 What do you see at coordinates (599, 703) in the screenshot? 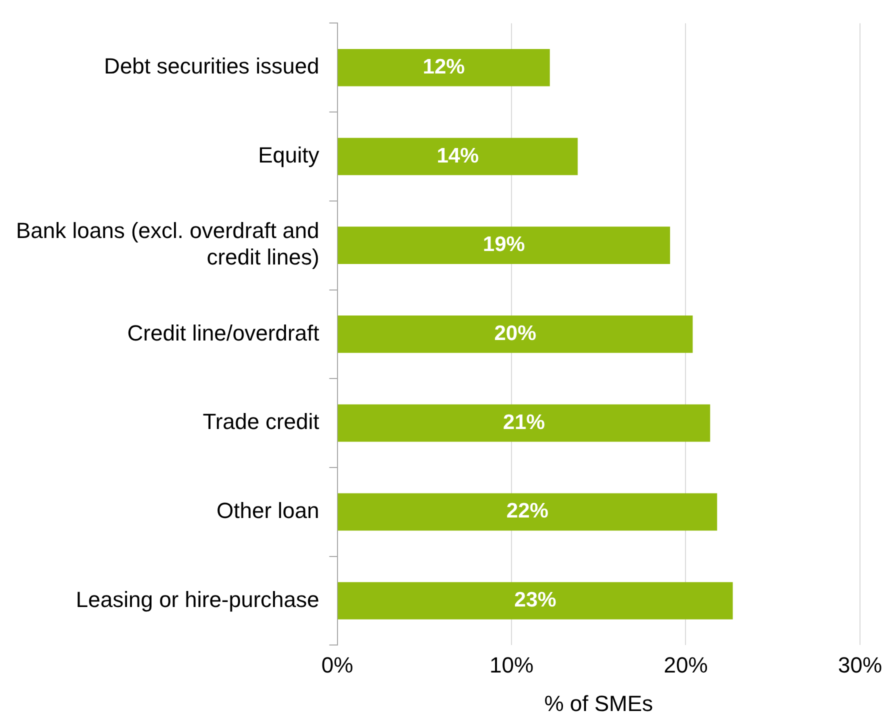
I see `x-axis-title: % of SMEs` at bounding box center [599, 703].